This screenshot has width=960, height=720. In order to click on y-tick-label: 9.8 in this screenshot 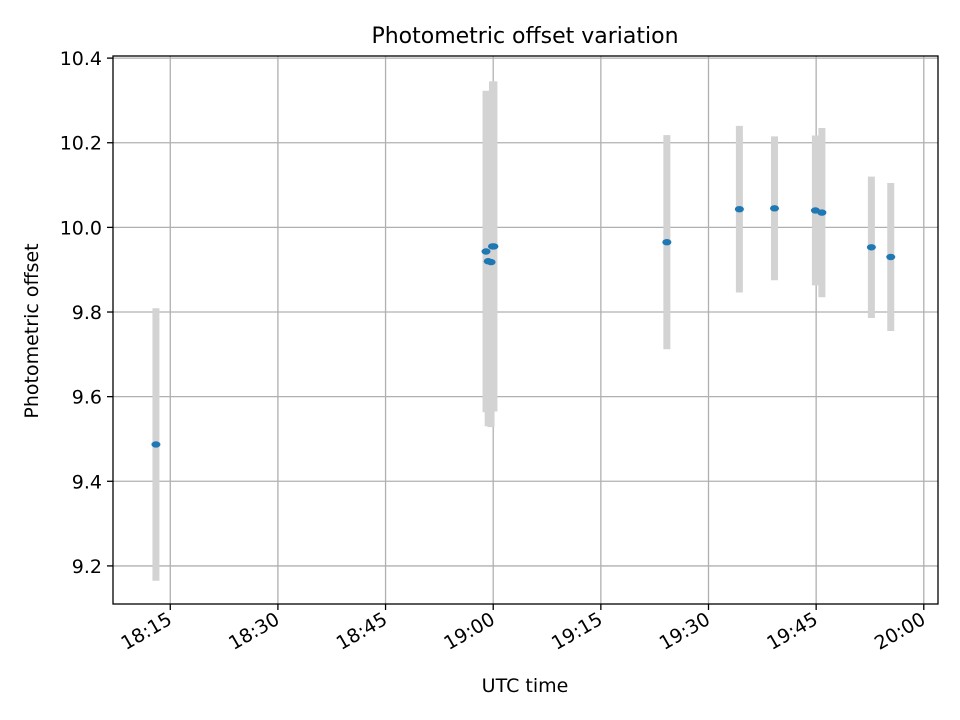, I will do `click(87, 313)`.